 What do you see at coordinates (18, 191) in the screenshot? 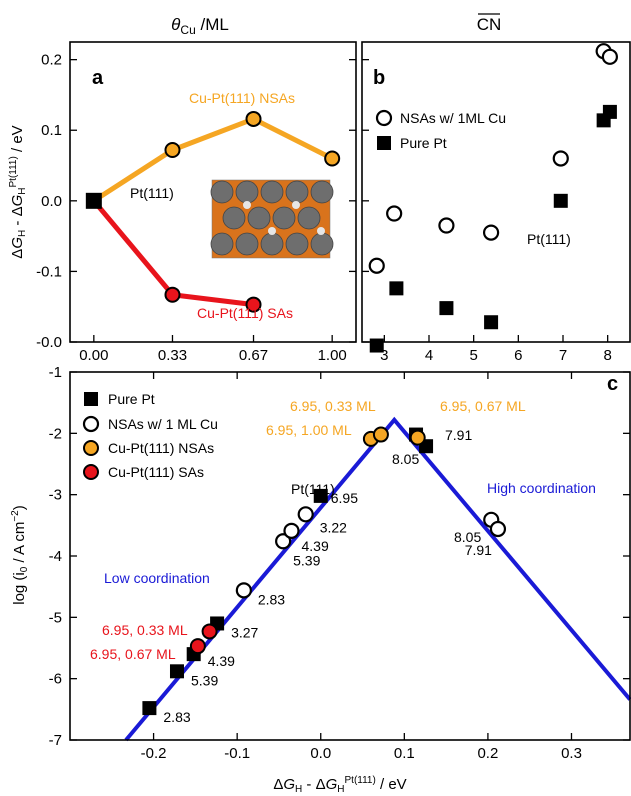
I see `panel-a-ylabel: ΔGH - ΔGHPt(111) / eV` at bounding box center [18, 191].